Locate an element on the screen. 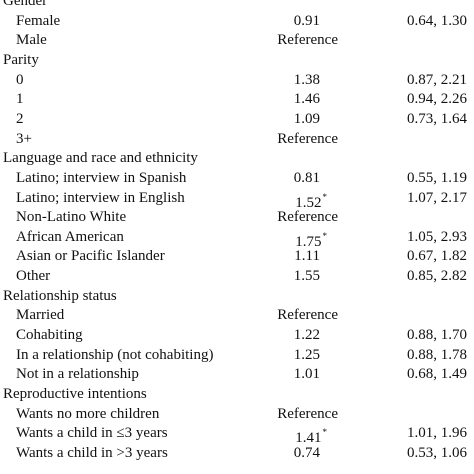 Image resolution: width=474 pixels, height=474 pixels. estimate-value: 1.46 is located at coordinates (307, 99).